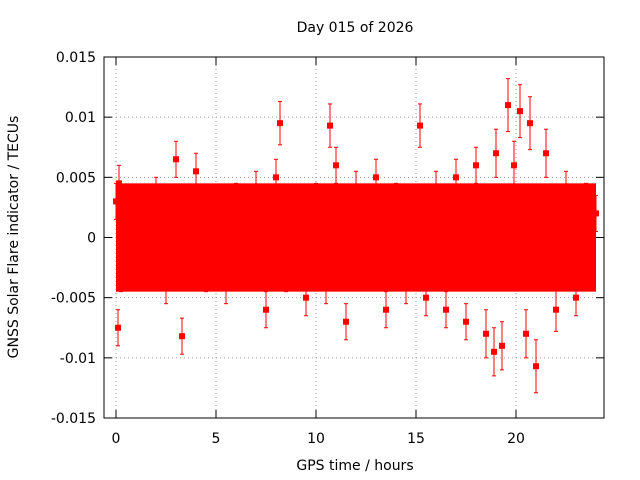 The width and height of the screenshot is (640, 480). Describe the element at coordinates (91, 239) in the screenshot. I see `y-tick-label: 0` at that location.